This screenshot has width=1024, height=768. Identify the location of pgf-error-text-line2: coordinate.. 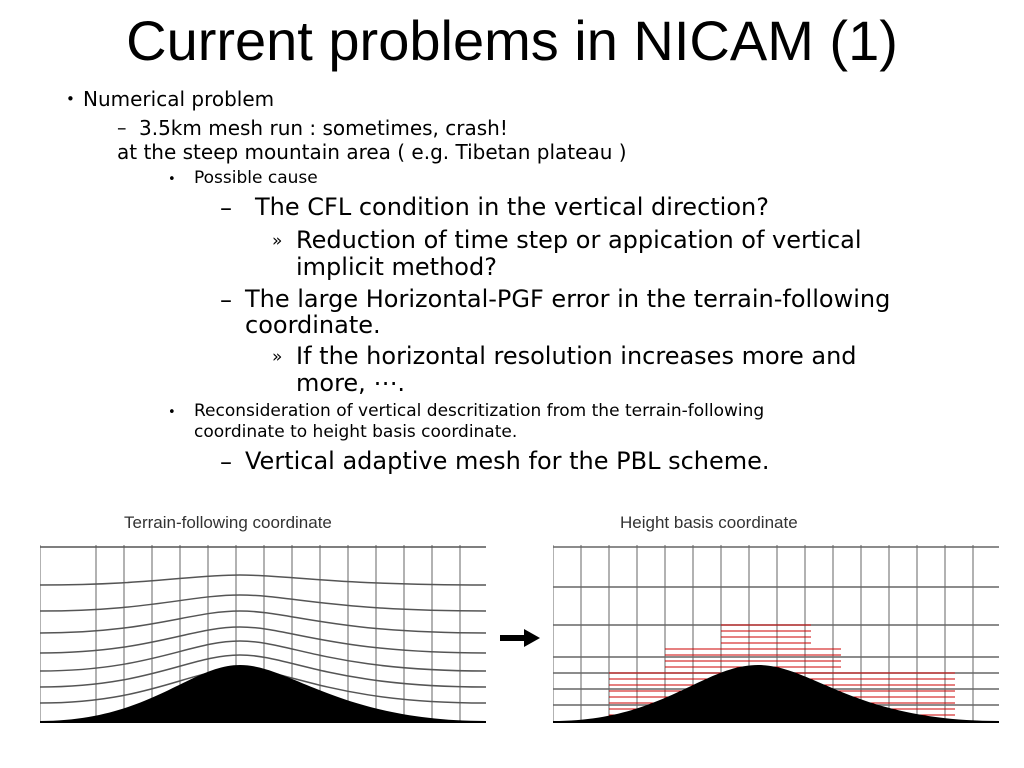
(313, 325).